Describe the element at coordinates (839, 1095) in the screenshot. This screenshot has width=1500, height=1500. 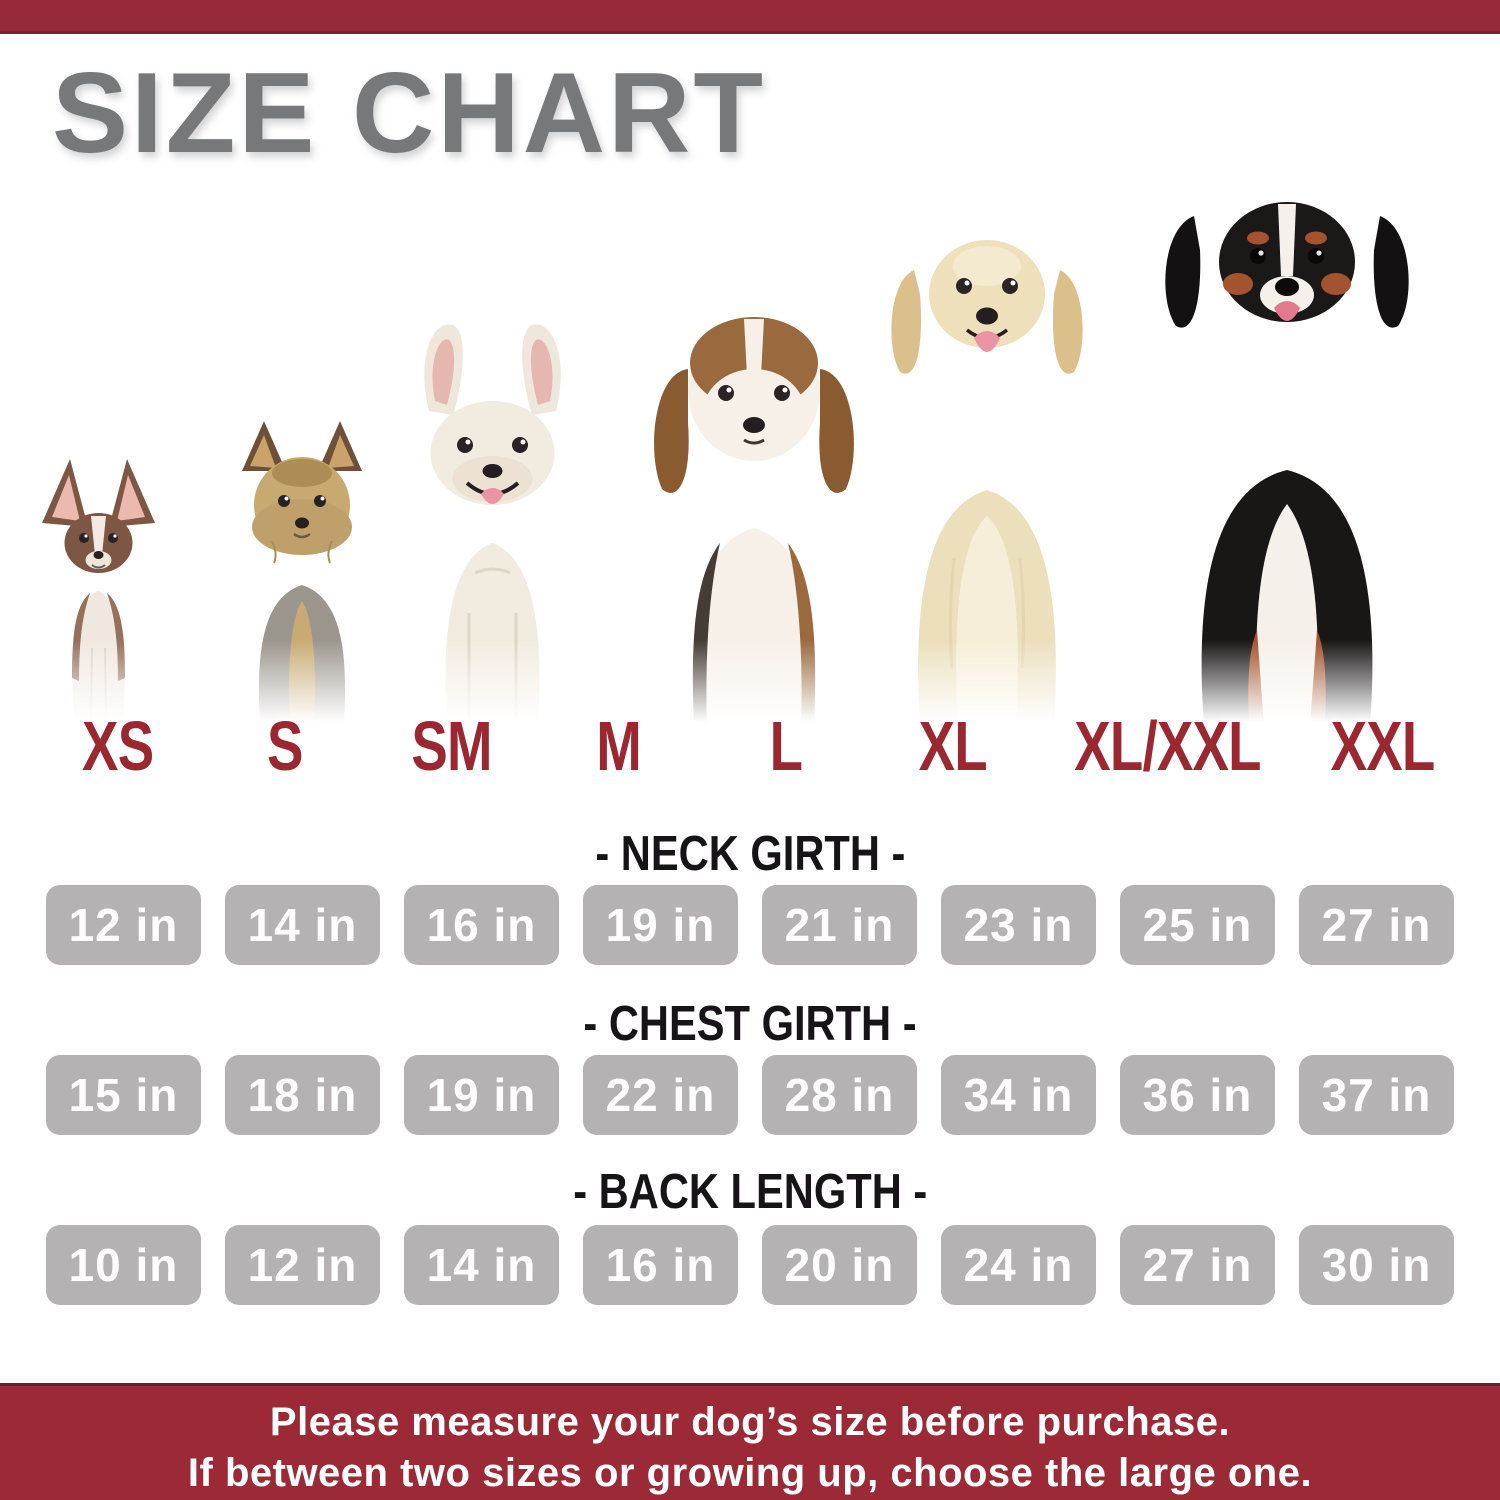
I see `measurement-box: 28 in` at that location.